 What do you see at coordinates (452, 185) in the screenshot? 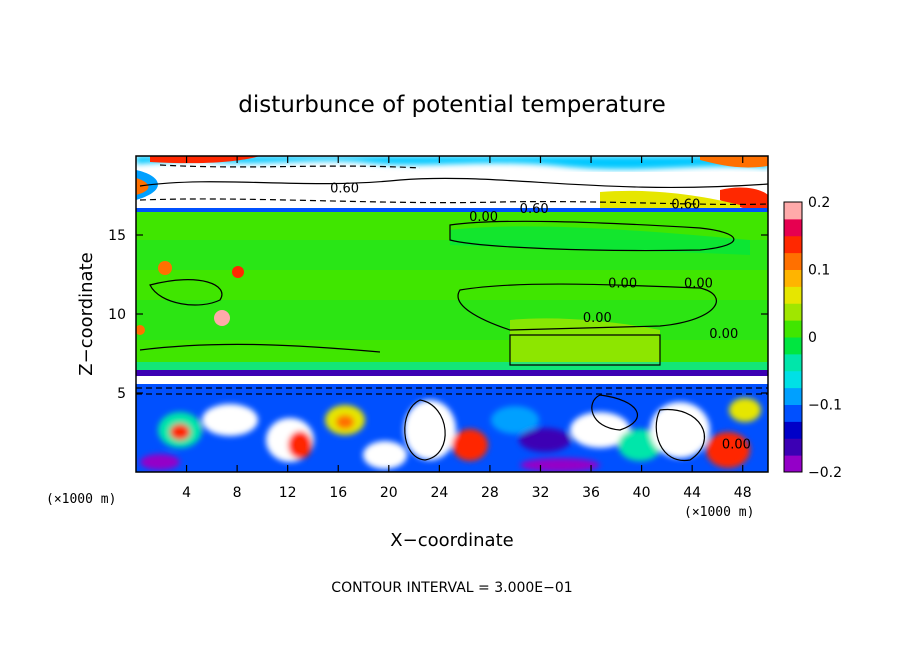
I see `upper-layer-field` at bounding box center [452, 185].